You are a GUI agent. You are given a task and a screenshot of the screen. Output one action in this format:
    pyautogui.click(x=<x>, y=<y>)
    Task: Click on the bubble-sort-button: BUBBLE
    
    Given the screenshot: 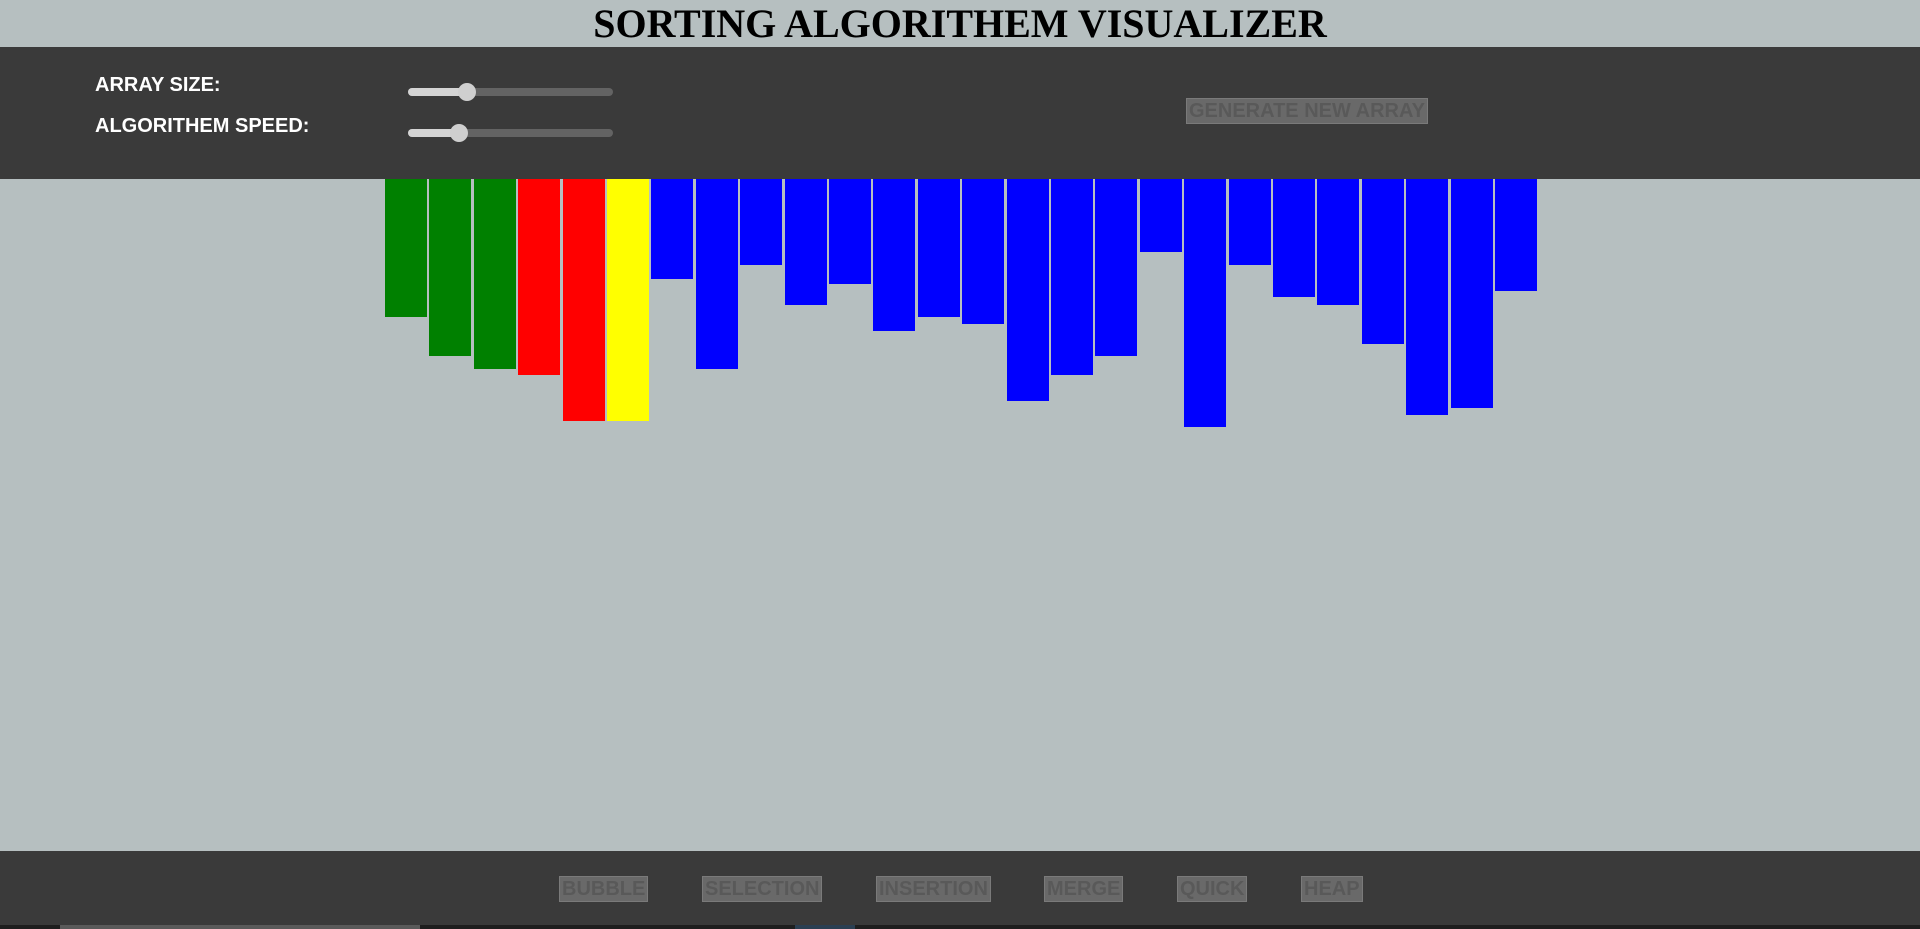 What is the action you would take?
    pyautogui.click(x=604, y=889)
    